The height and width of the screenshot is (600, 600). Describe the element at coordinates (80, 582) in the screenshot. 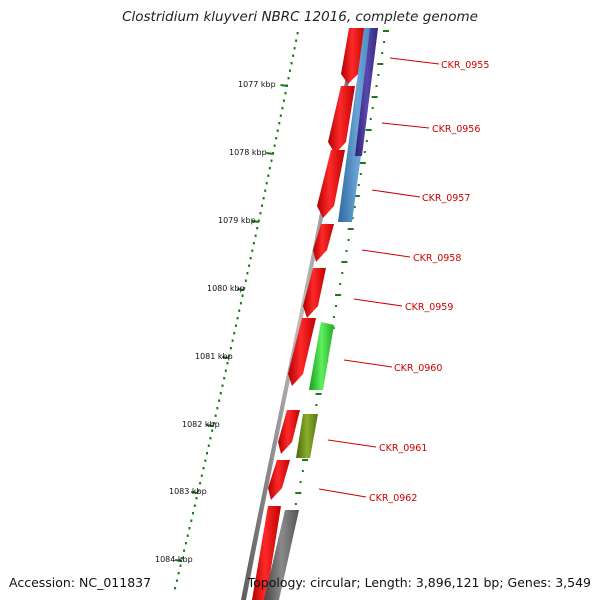

I see `accession-text: Accession: NC_011837` at that location.